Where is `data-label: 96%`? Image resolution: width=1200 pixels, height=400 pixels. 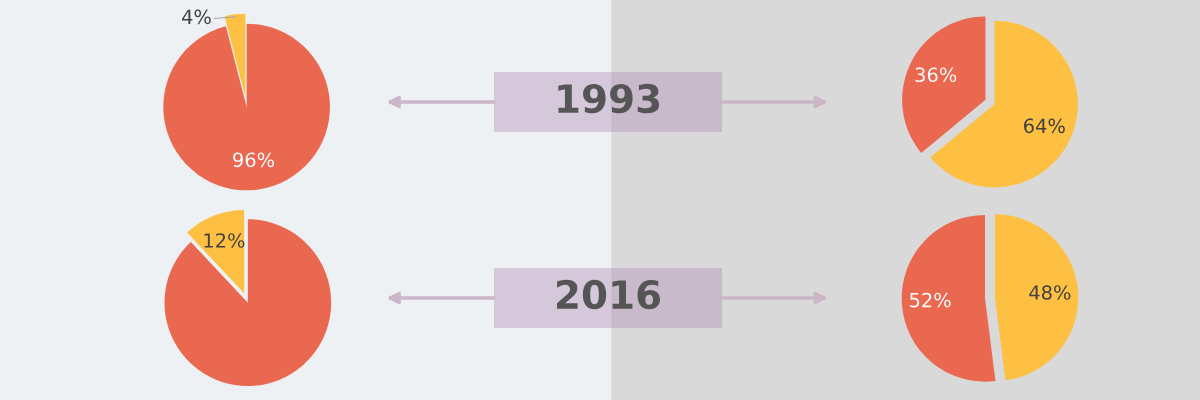 data-label: 96% is located at coordinates (254, 160).